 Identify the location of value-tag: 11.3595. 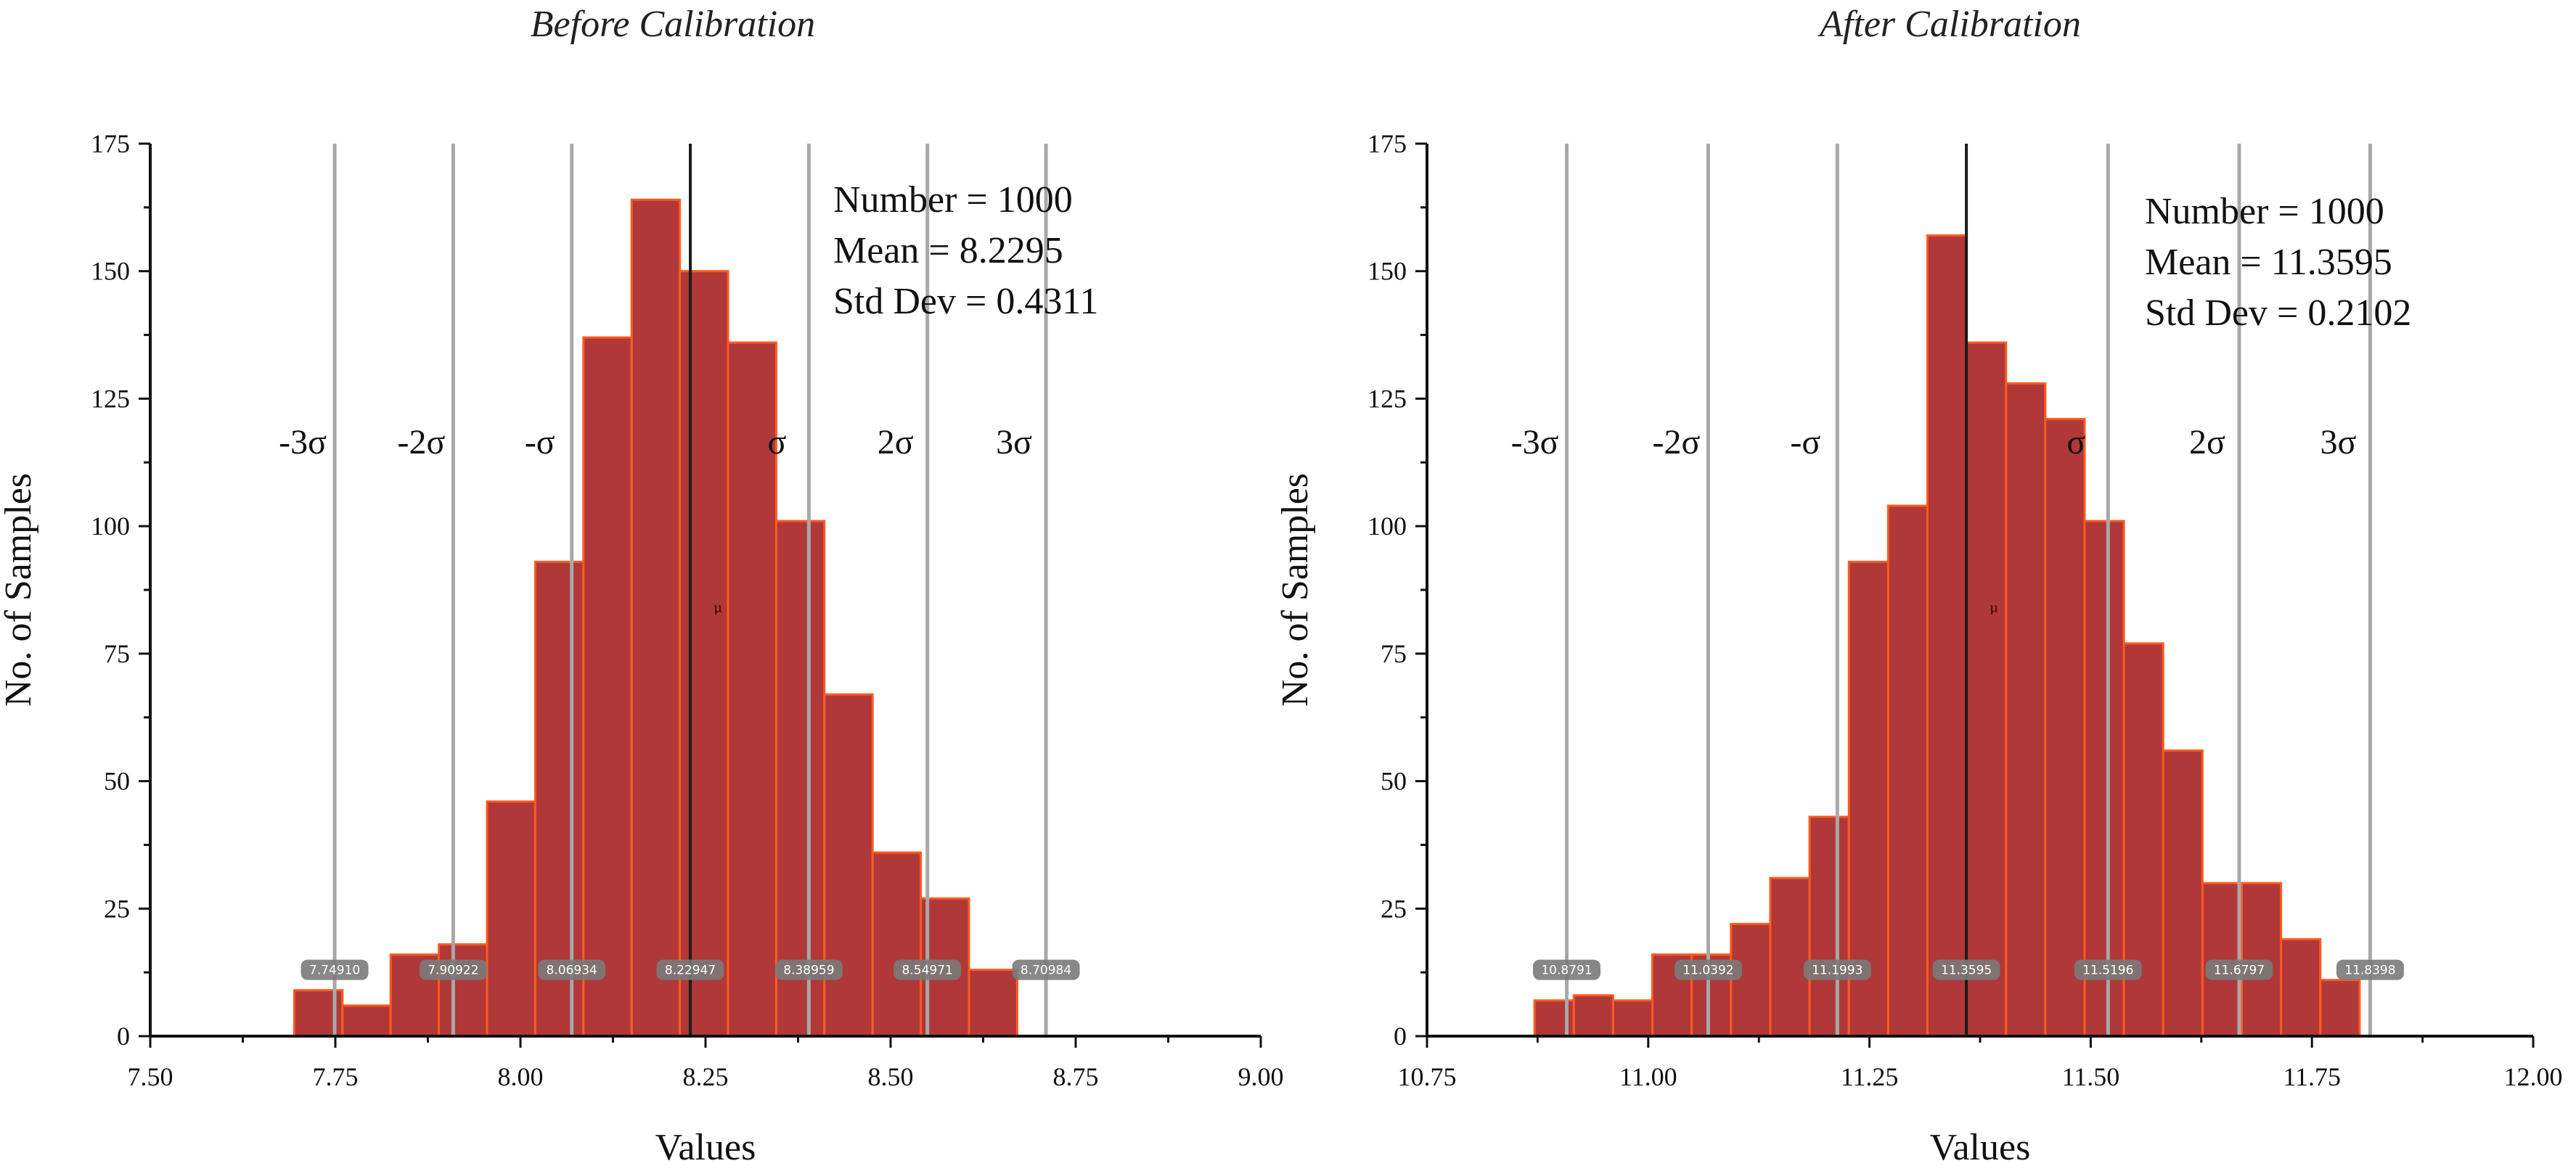
(1967, 971).